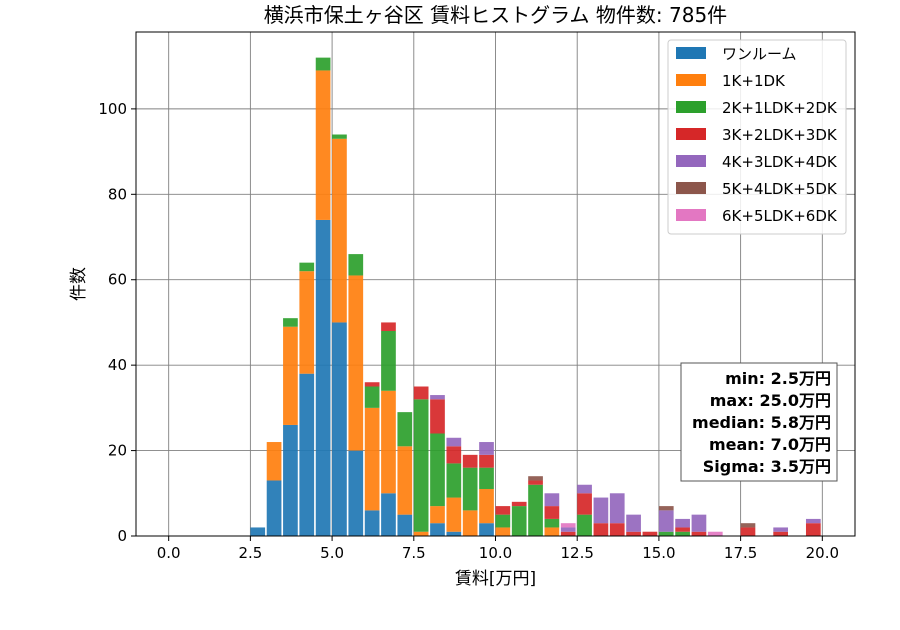  Describe the element at coordinates (780, 108) in the screenshot. I see `legend-label: 2K+1LDK+2DK` at that location.